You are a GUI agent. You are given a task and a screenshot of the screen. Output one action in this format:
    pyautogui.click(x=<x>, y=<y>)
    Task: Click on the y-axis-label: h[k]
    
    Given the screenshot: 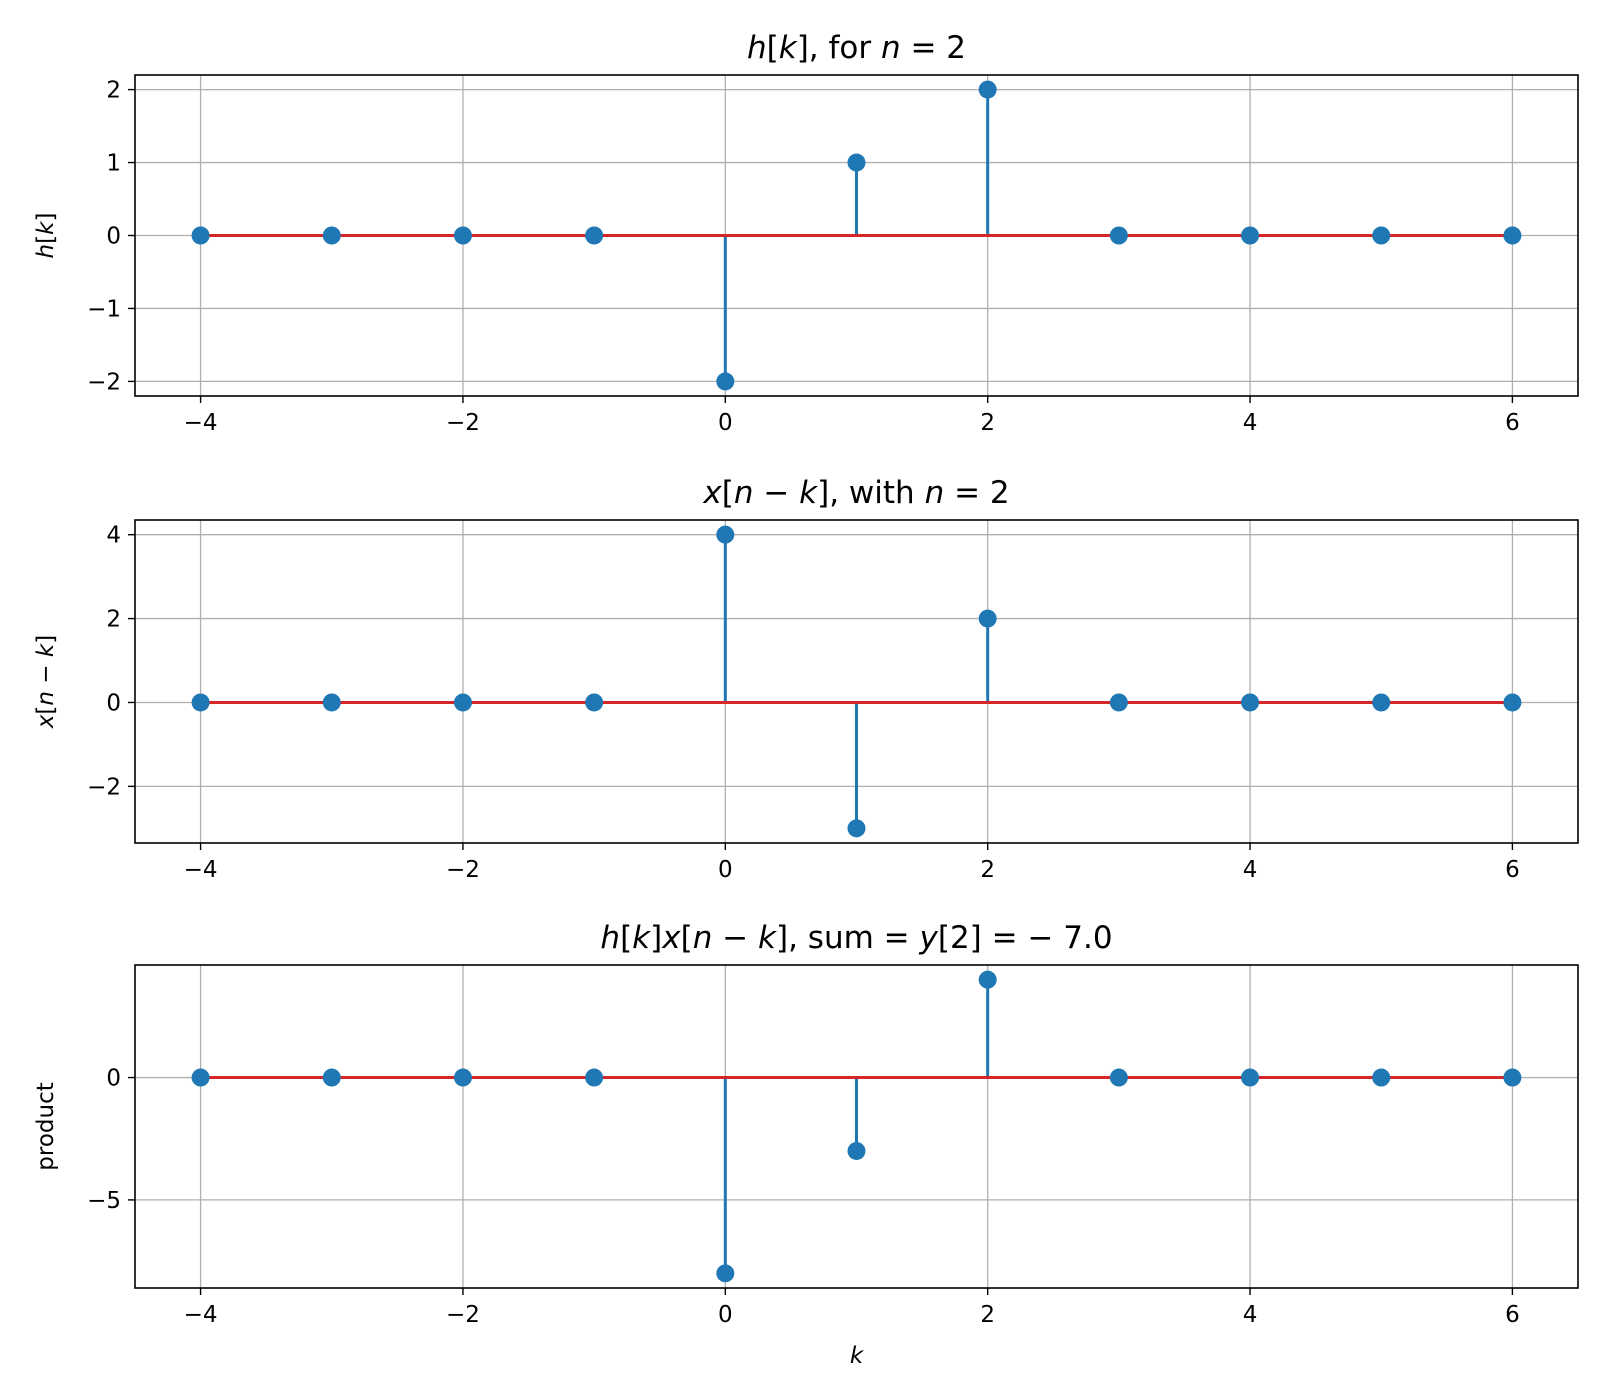 What is the action you would take?
    pyautogui.click(x=46, y=236)
    